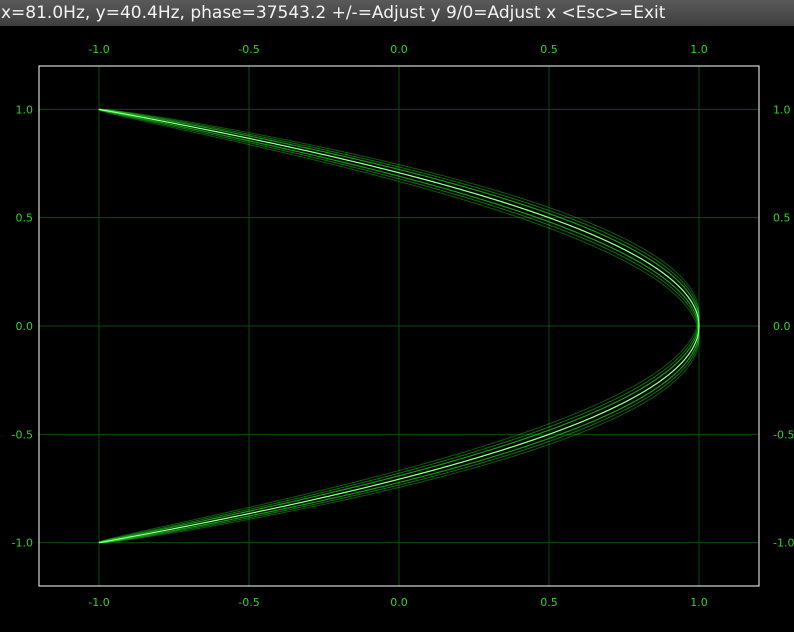  I want to click on x-tick-label-bottom: -0.5, so click(248, 602).